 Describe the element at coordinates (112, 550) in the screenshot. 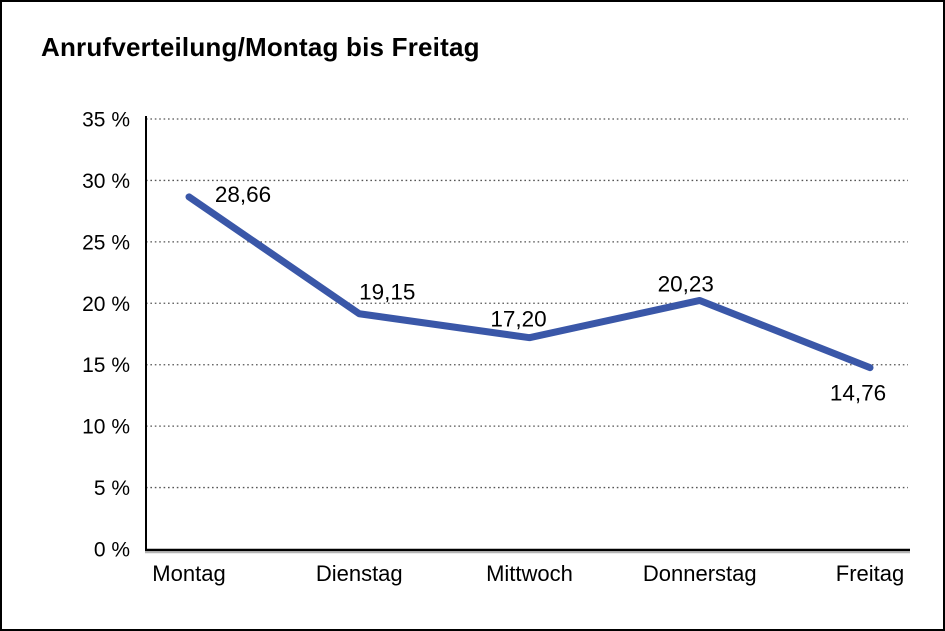

I see `y-tick-label: 0 %` at that location.